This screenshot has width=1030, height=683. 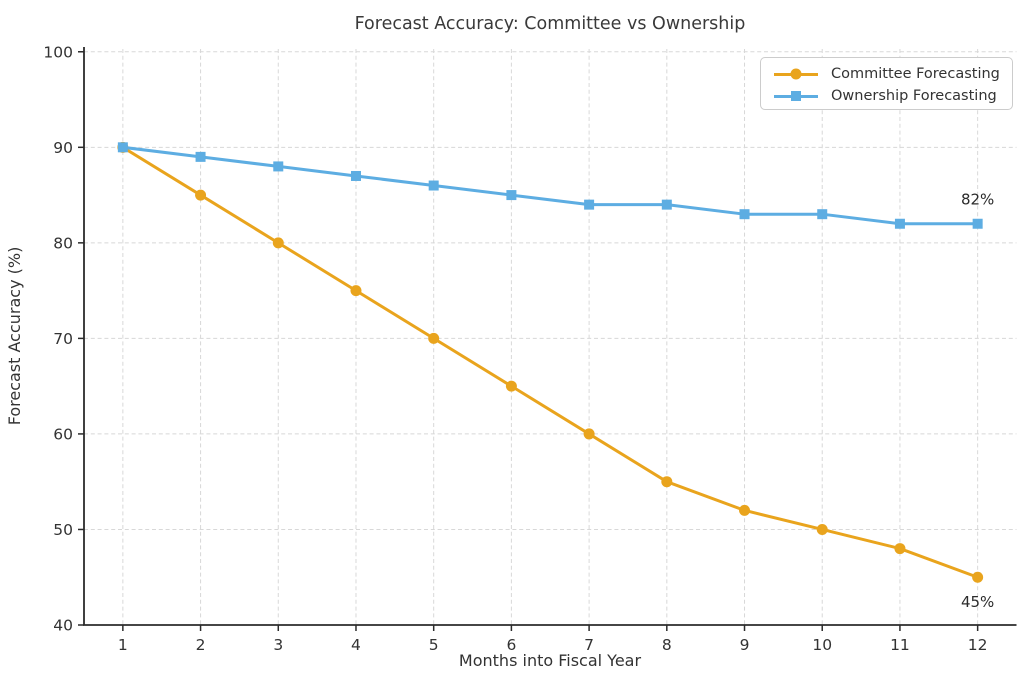 What do you see at coordinates (550, 185) in the screenshot?
I see `ownership-line` at bounding box center [550, 185].